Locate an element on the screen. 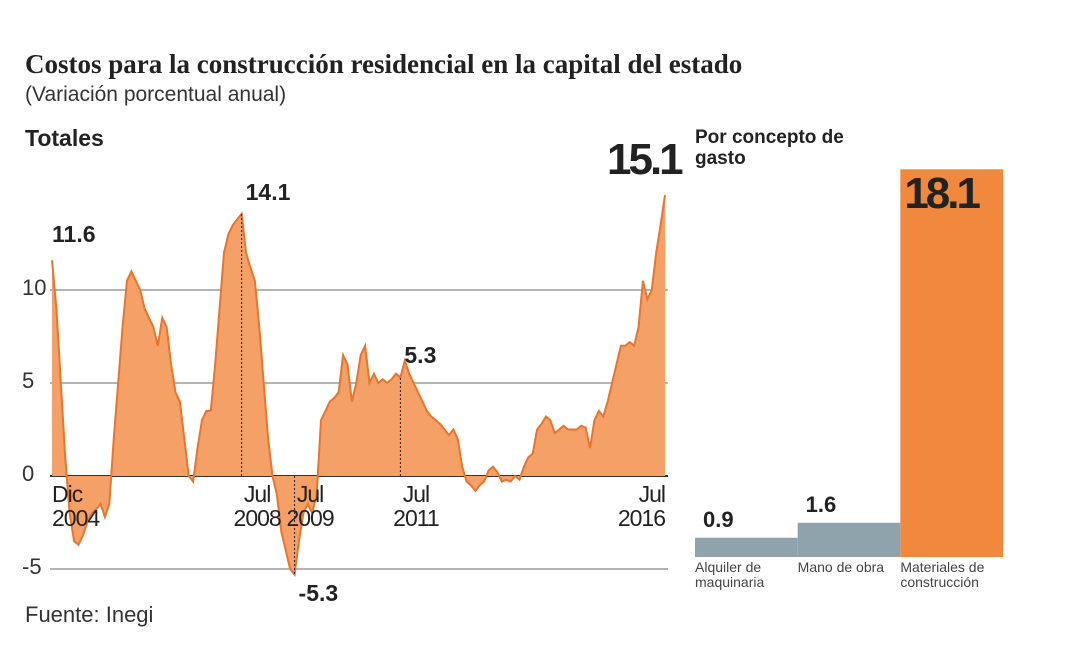  y-tick-label: 10 is located at coordinates (34, 287).